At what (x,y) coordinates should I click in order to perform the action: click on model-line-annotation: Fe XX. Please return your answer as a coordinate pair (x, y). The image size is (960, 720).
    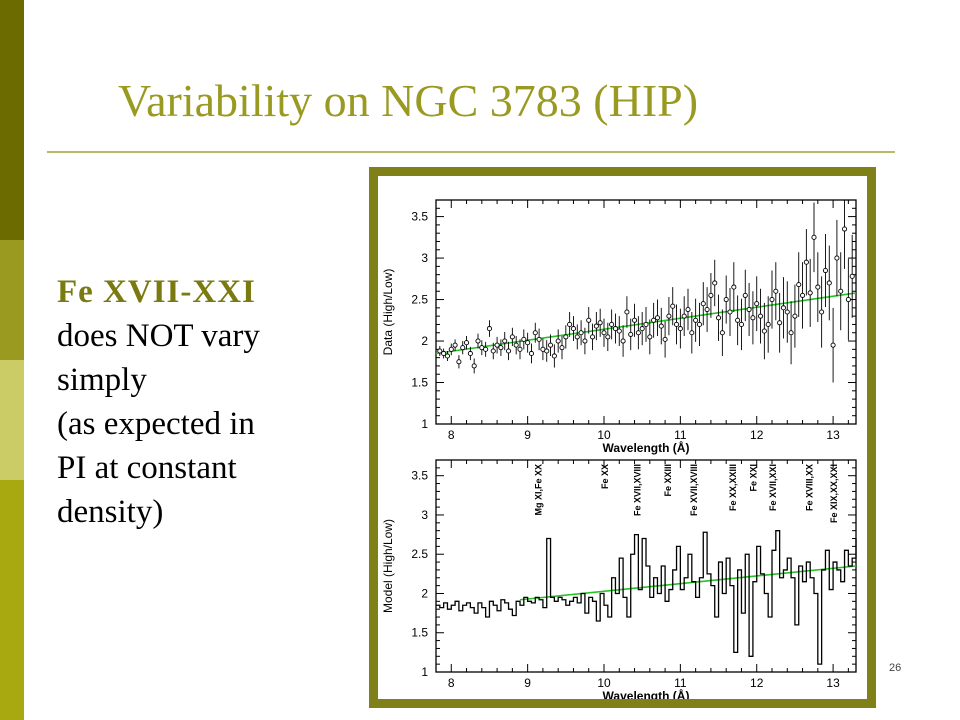
    Looking at the image, I should click on (605, 476).